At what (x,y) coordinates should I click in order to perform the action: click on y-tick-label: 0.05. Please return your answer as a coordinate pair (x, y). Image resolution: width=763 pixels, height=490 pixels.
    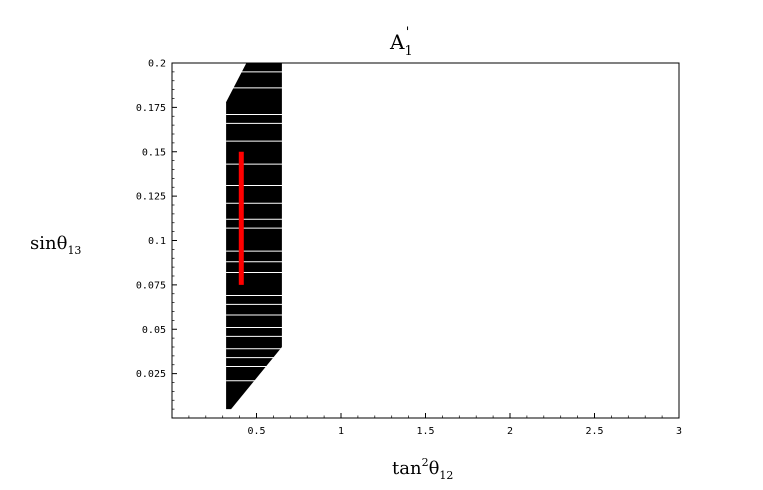
    Looking at the image, I should click on (154, 330).